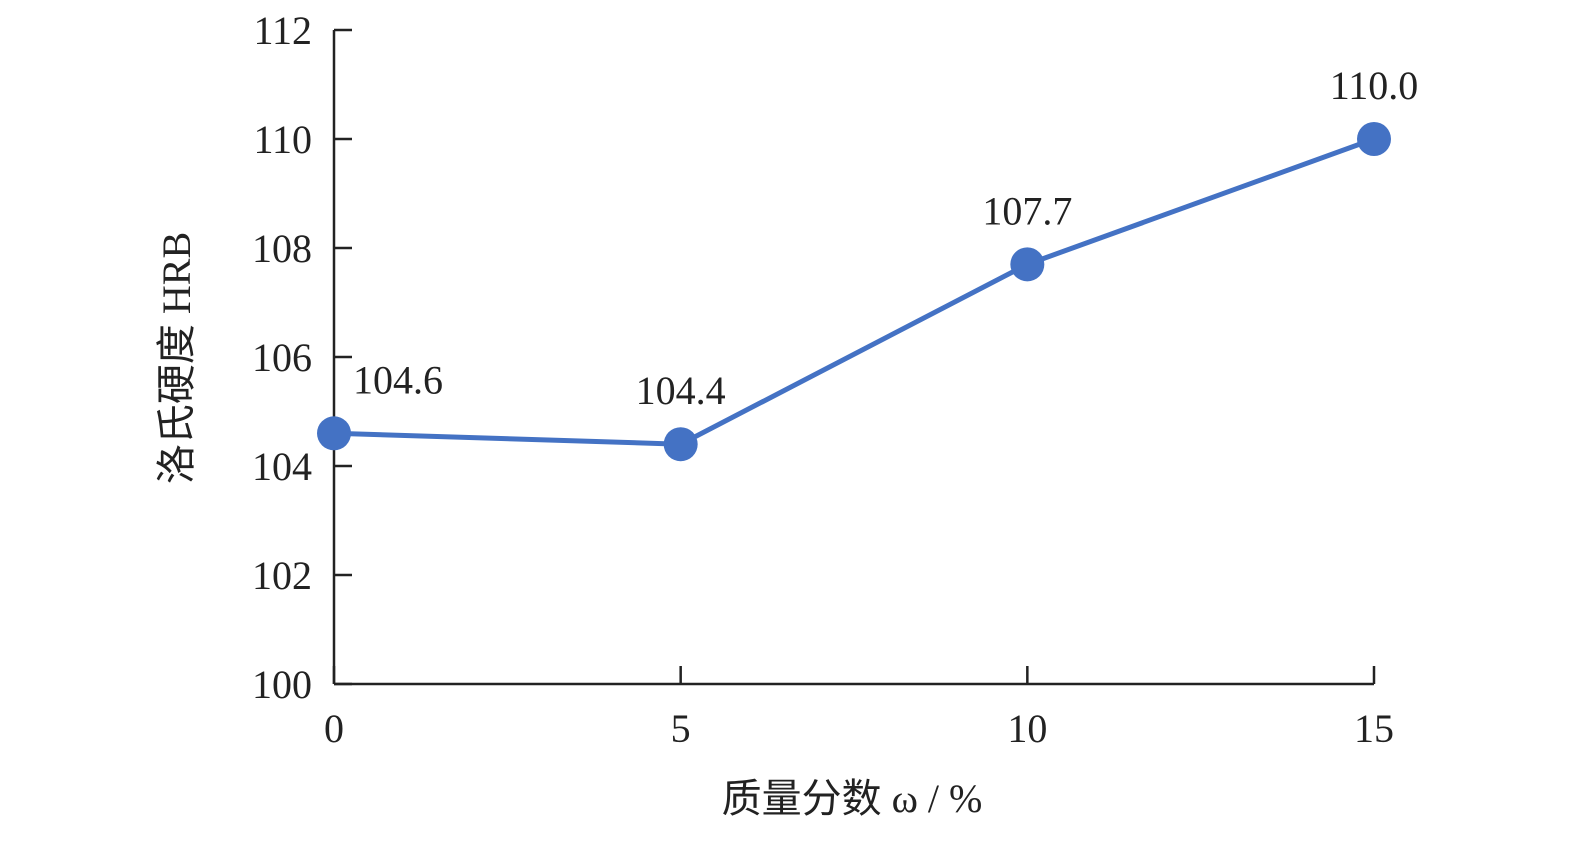 The height and width of the screenshot is (848, 1575). I want to click on x-tick-label: 15, so click(1374, 728).